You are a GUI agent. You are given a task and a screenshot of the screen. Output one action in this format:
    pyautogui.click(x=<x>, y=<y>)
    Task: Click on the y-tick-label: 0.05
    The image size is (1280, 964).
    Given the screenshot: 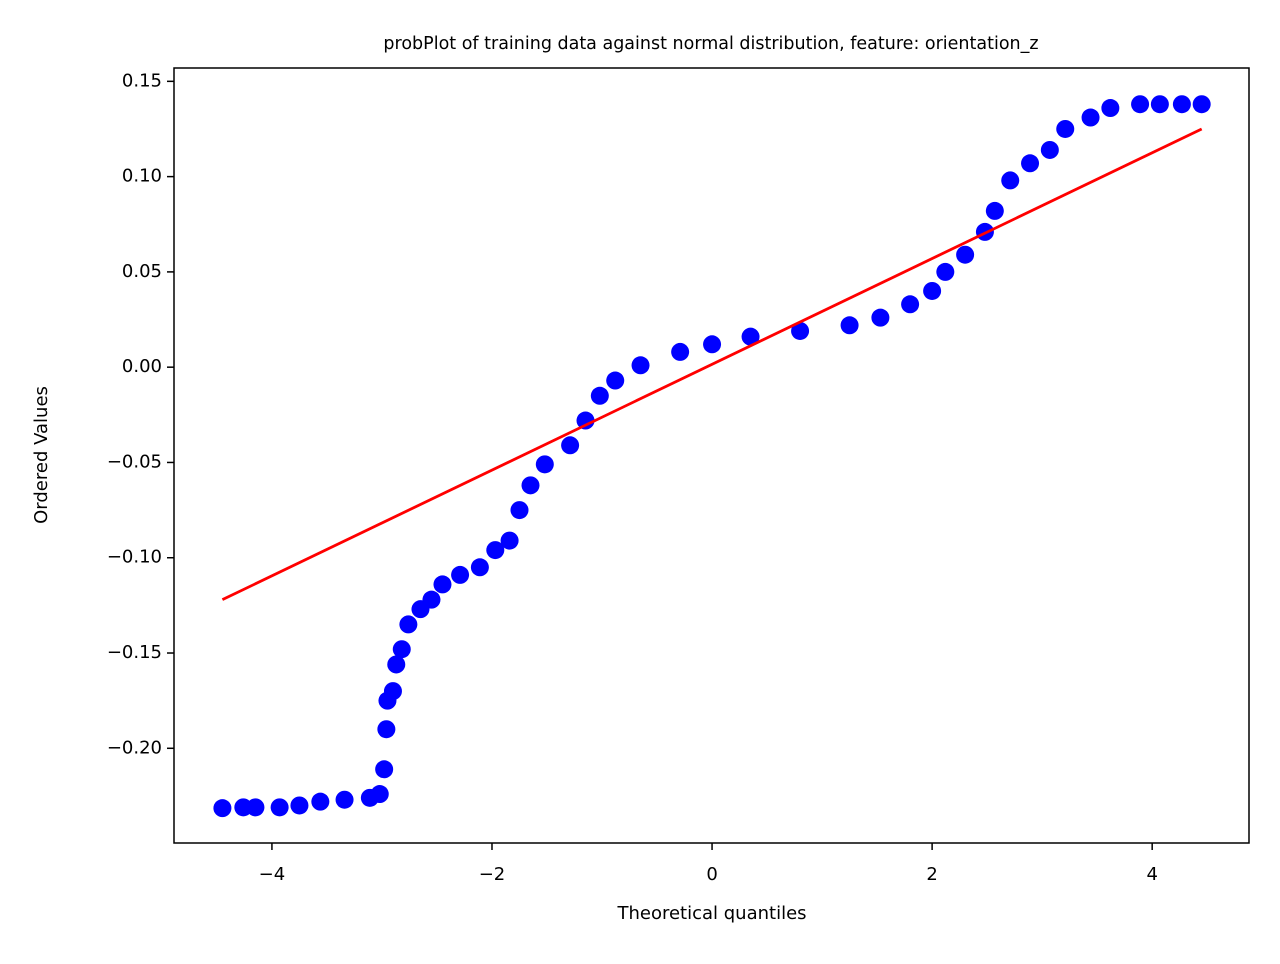 What is the action you would take?
    pyautogui.click(x=142, y=271)
    